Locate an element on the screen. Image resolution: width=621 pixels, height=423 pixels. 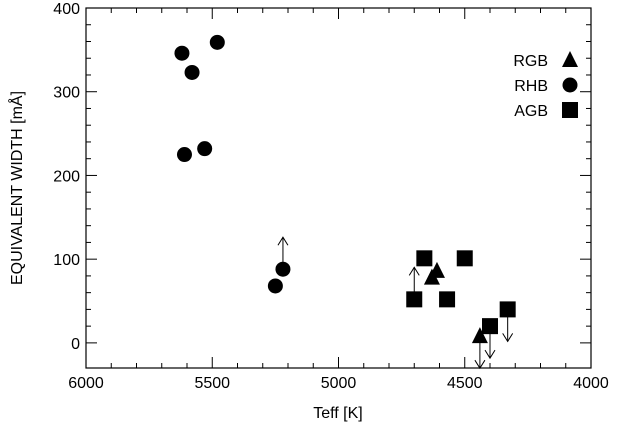
y-tick-label: 300 is located at coordinates (66, 93).